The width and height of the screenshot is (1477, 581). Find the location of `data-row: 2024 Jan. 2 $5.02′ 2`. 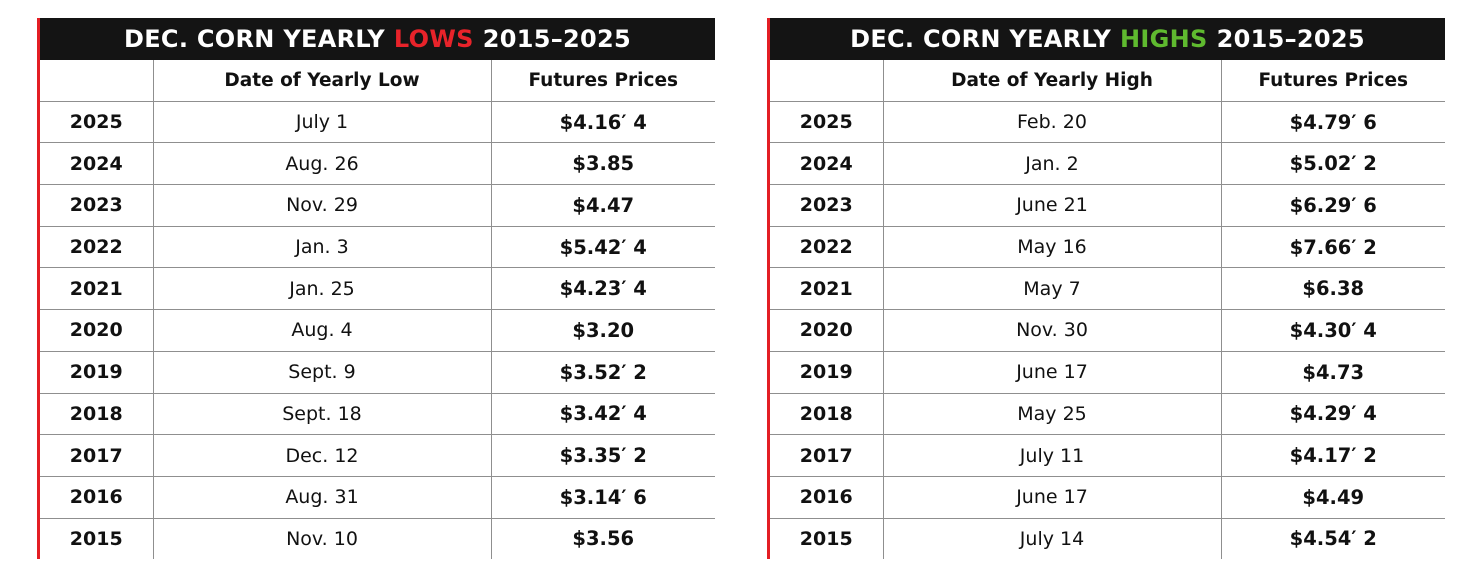

data-row: 2024 Jan. 2 $5.02′ 2 is located at coordinates (1107, 164).